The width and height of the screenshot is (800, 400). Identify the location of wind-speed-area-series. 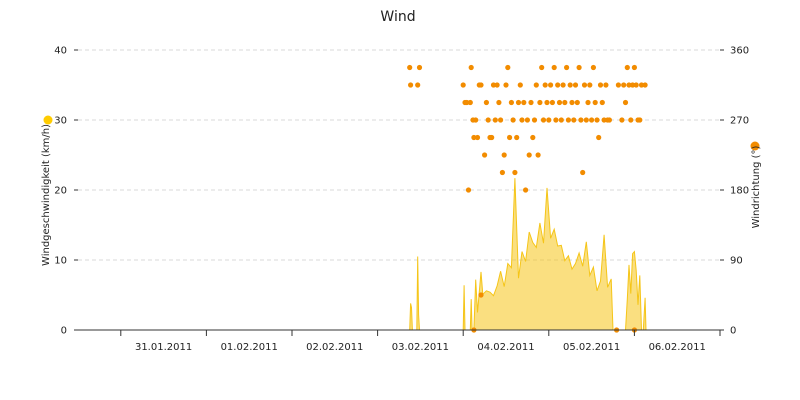
(528, 254).